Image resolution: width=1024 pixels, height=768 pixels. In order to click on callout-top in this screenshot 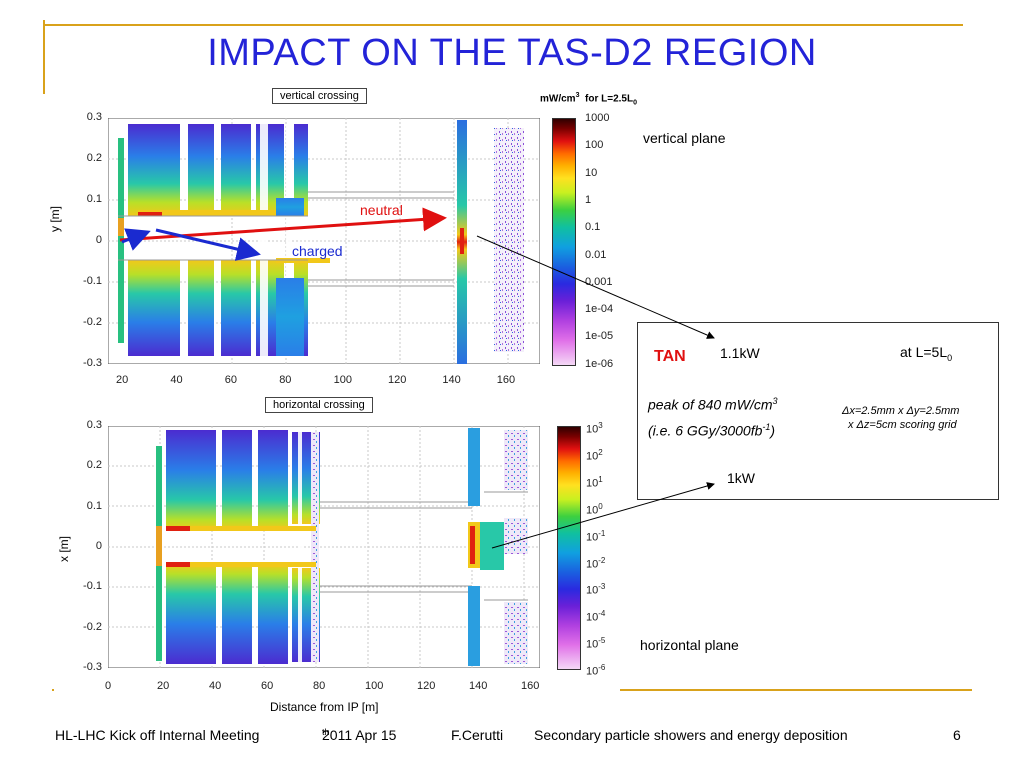, I will do `click(595, 287)`.